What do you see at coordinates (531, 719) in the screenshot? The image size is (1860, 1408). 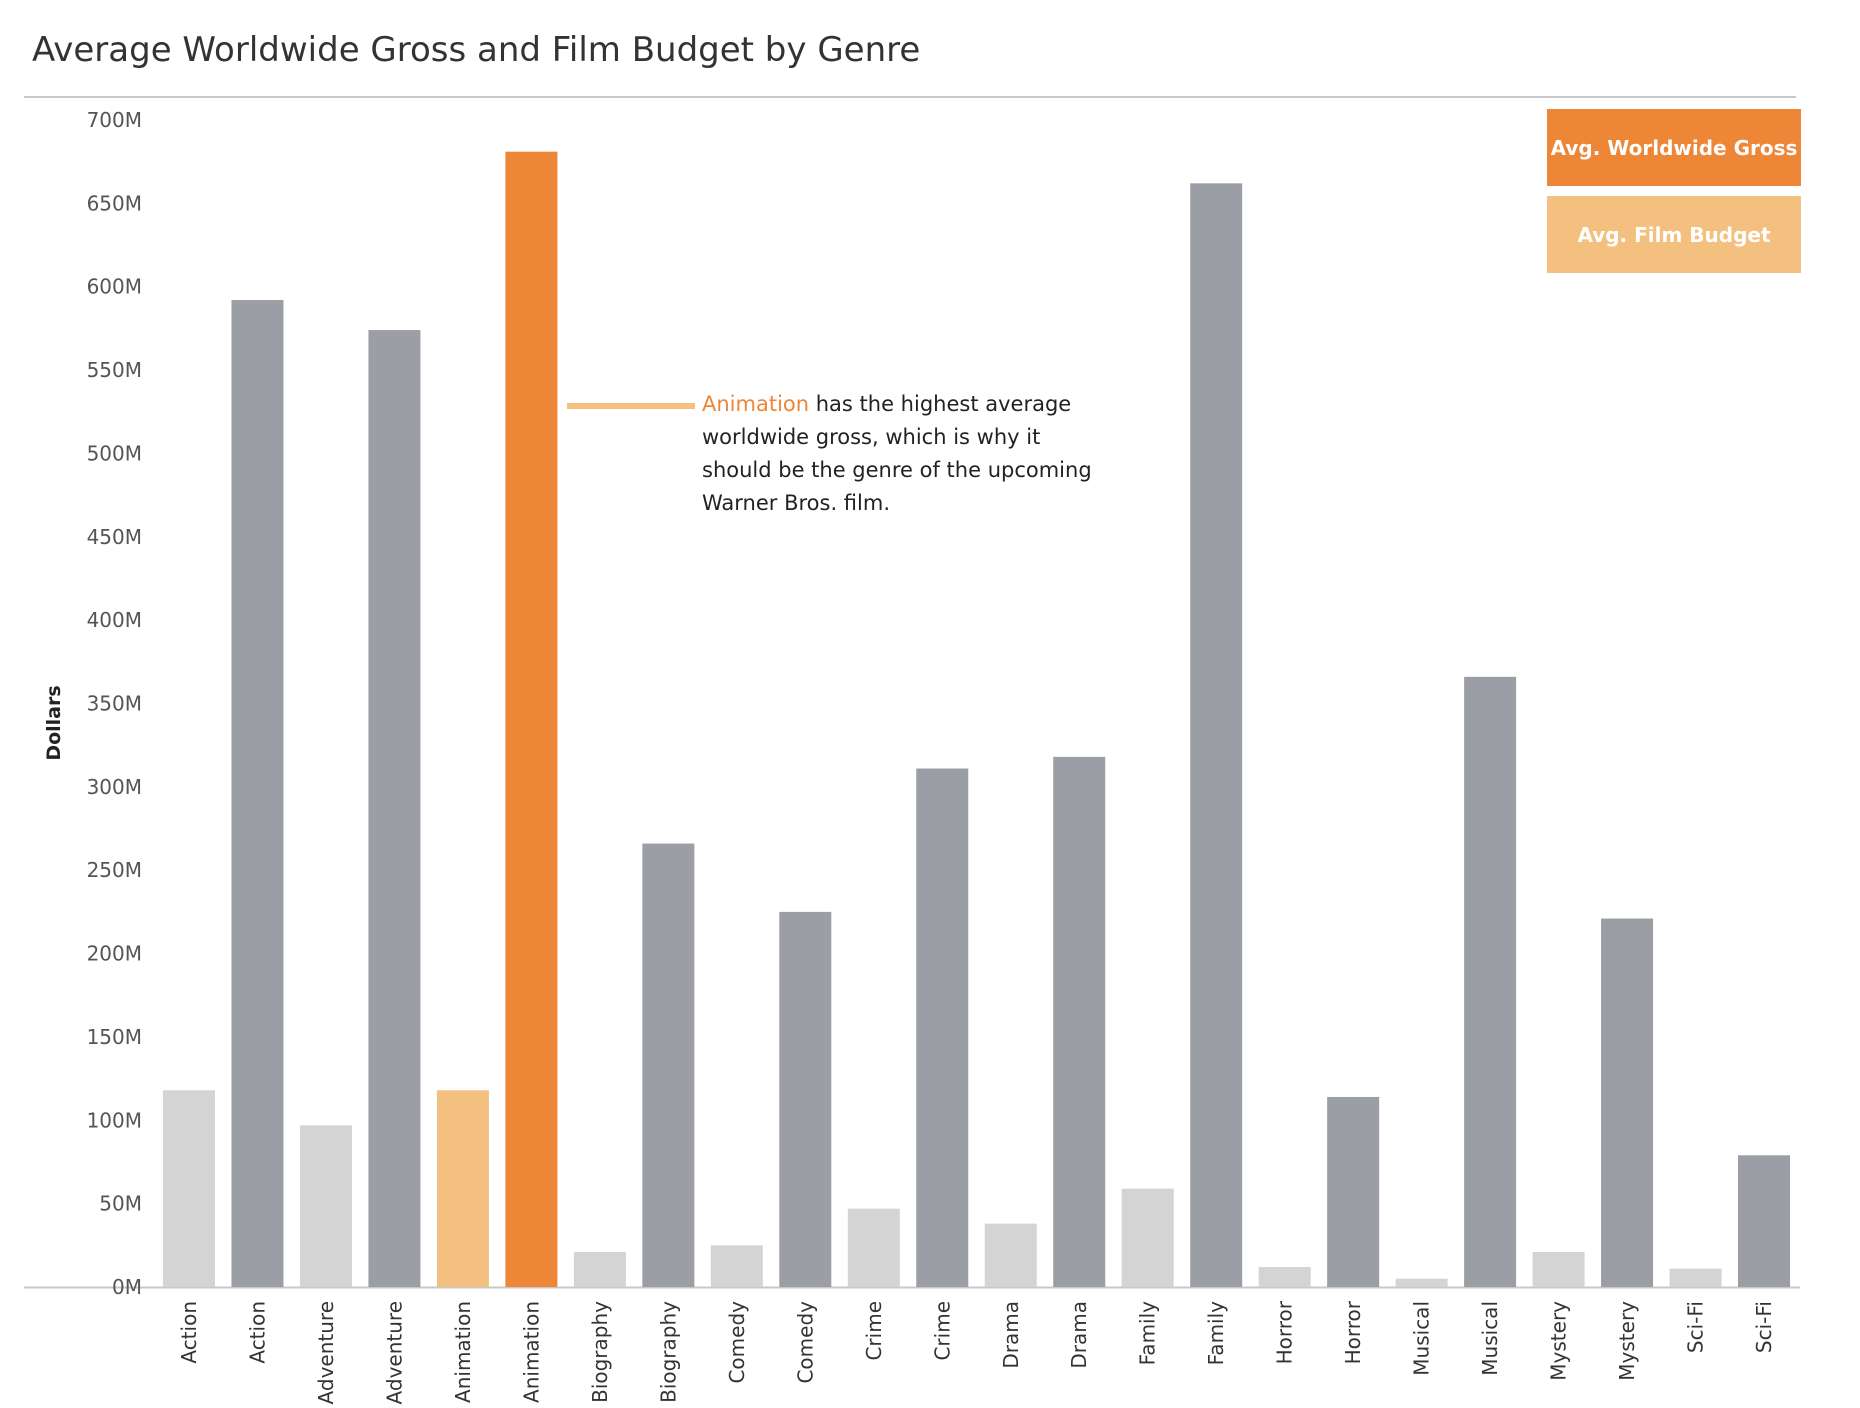 I see `bar-animation-gross` at bounding box center [531, 719].